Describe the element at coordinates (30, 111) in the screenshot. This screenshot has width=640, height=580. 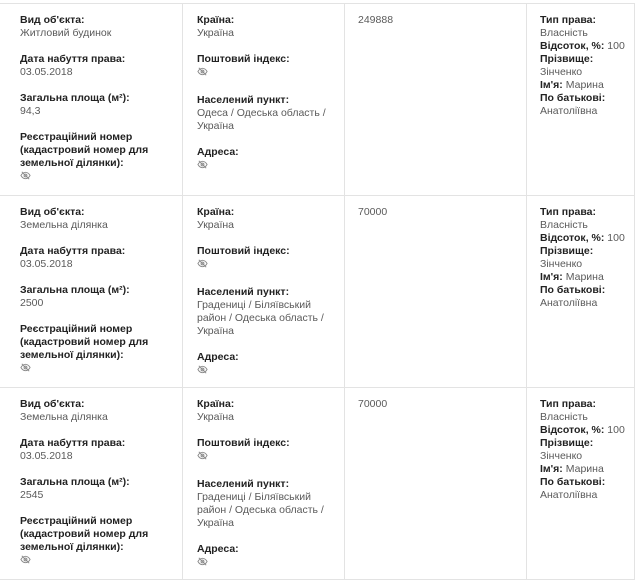
I see `area-value: 94,3` at that location.